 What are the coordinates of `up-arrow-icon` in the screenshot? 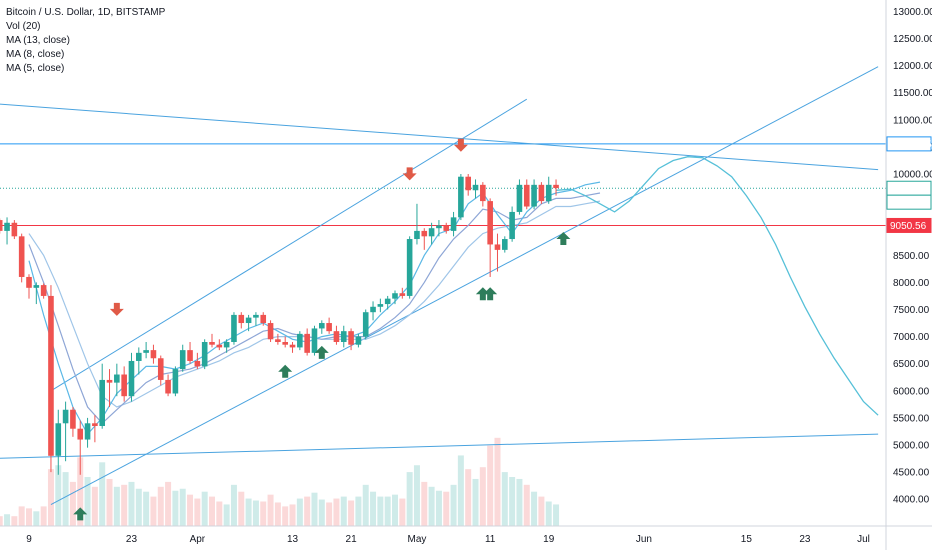 It's located at (563, 239).